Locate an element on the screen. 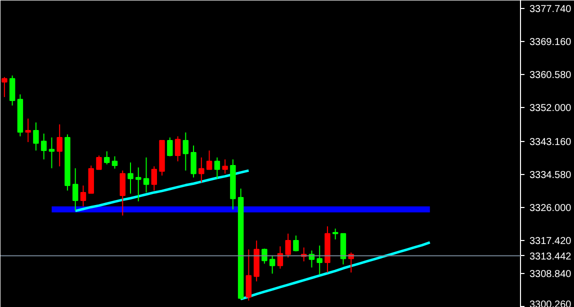  y-tick-label: 3369.160 is located at coordinates (551, 42).